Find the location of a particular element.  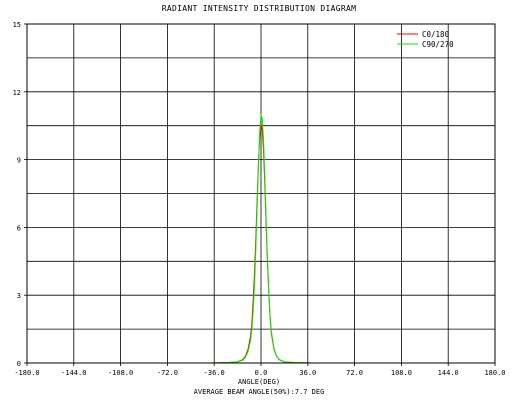

x-tick-label: -72.0 is located at coordinates (167, 373).